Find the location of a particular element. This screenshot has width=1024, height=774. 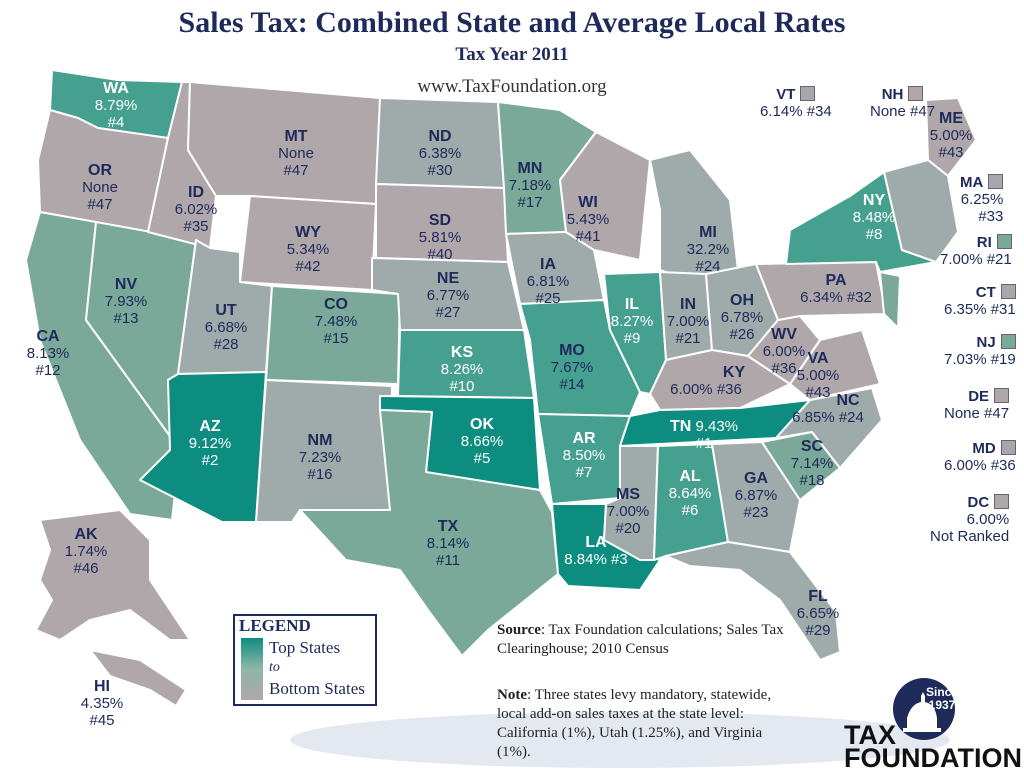

tax-foundation-logo: Since 1937 TAX FOUNDATION is located at coordinates (933, 724).